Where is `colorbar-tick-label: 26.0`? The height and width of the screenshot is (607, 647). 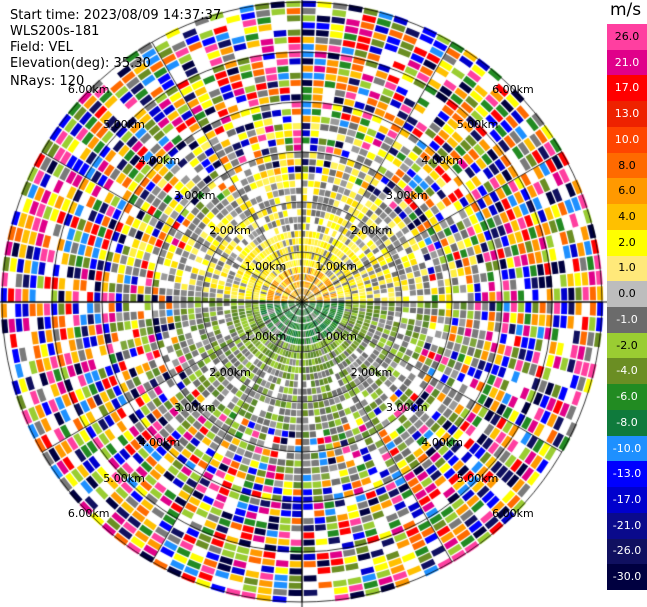 colorbar-tick-label: 26.0 is located at coordinates (627, 36).